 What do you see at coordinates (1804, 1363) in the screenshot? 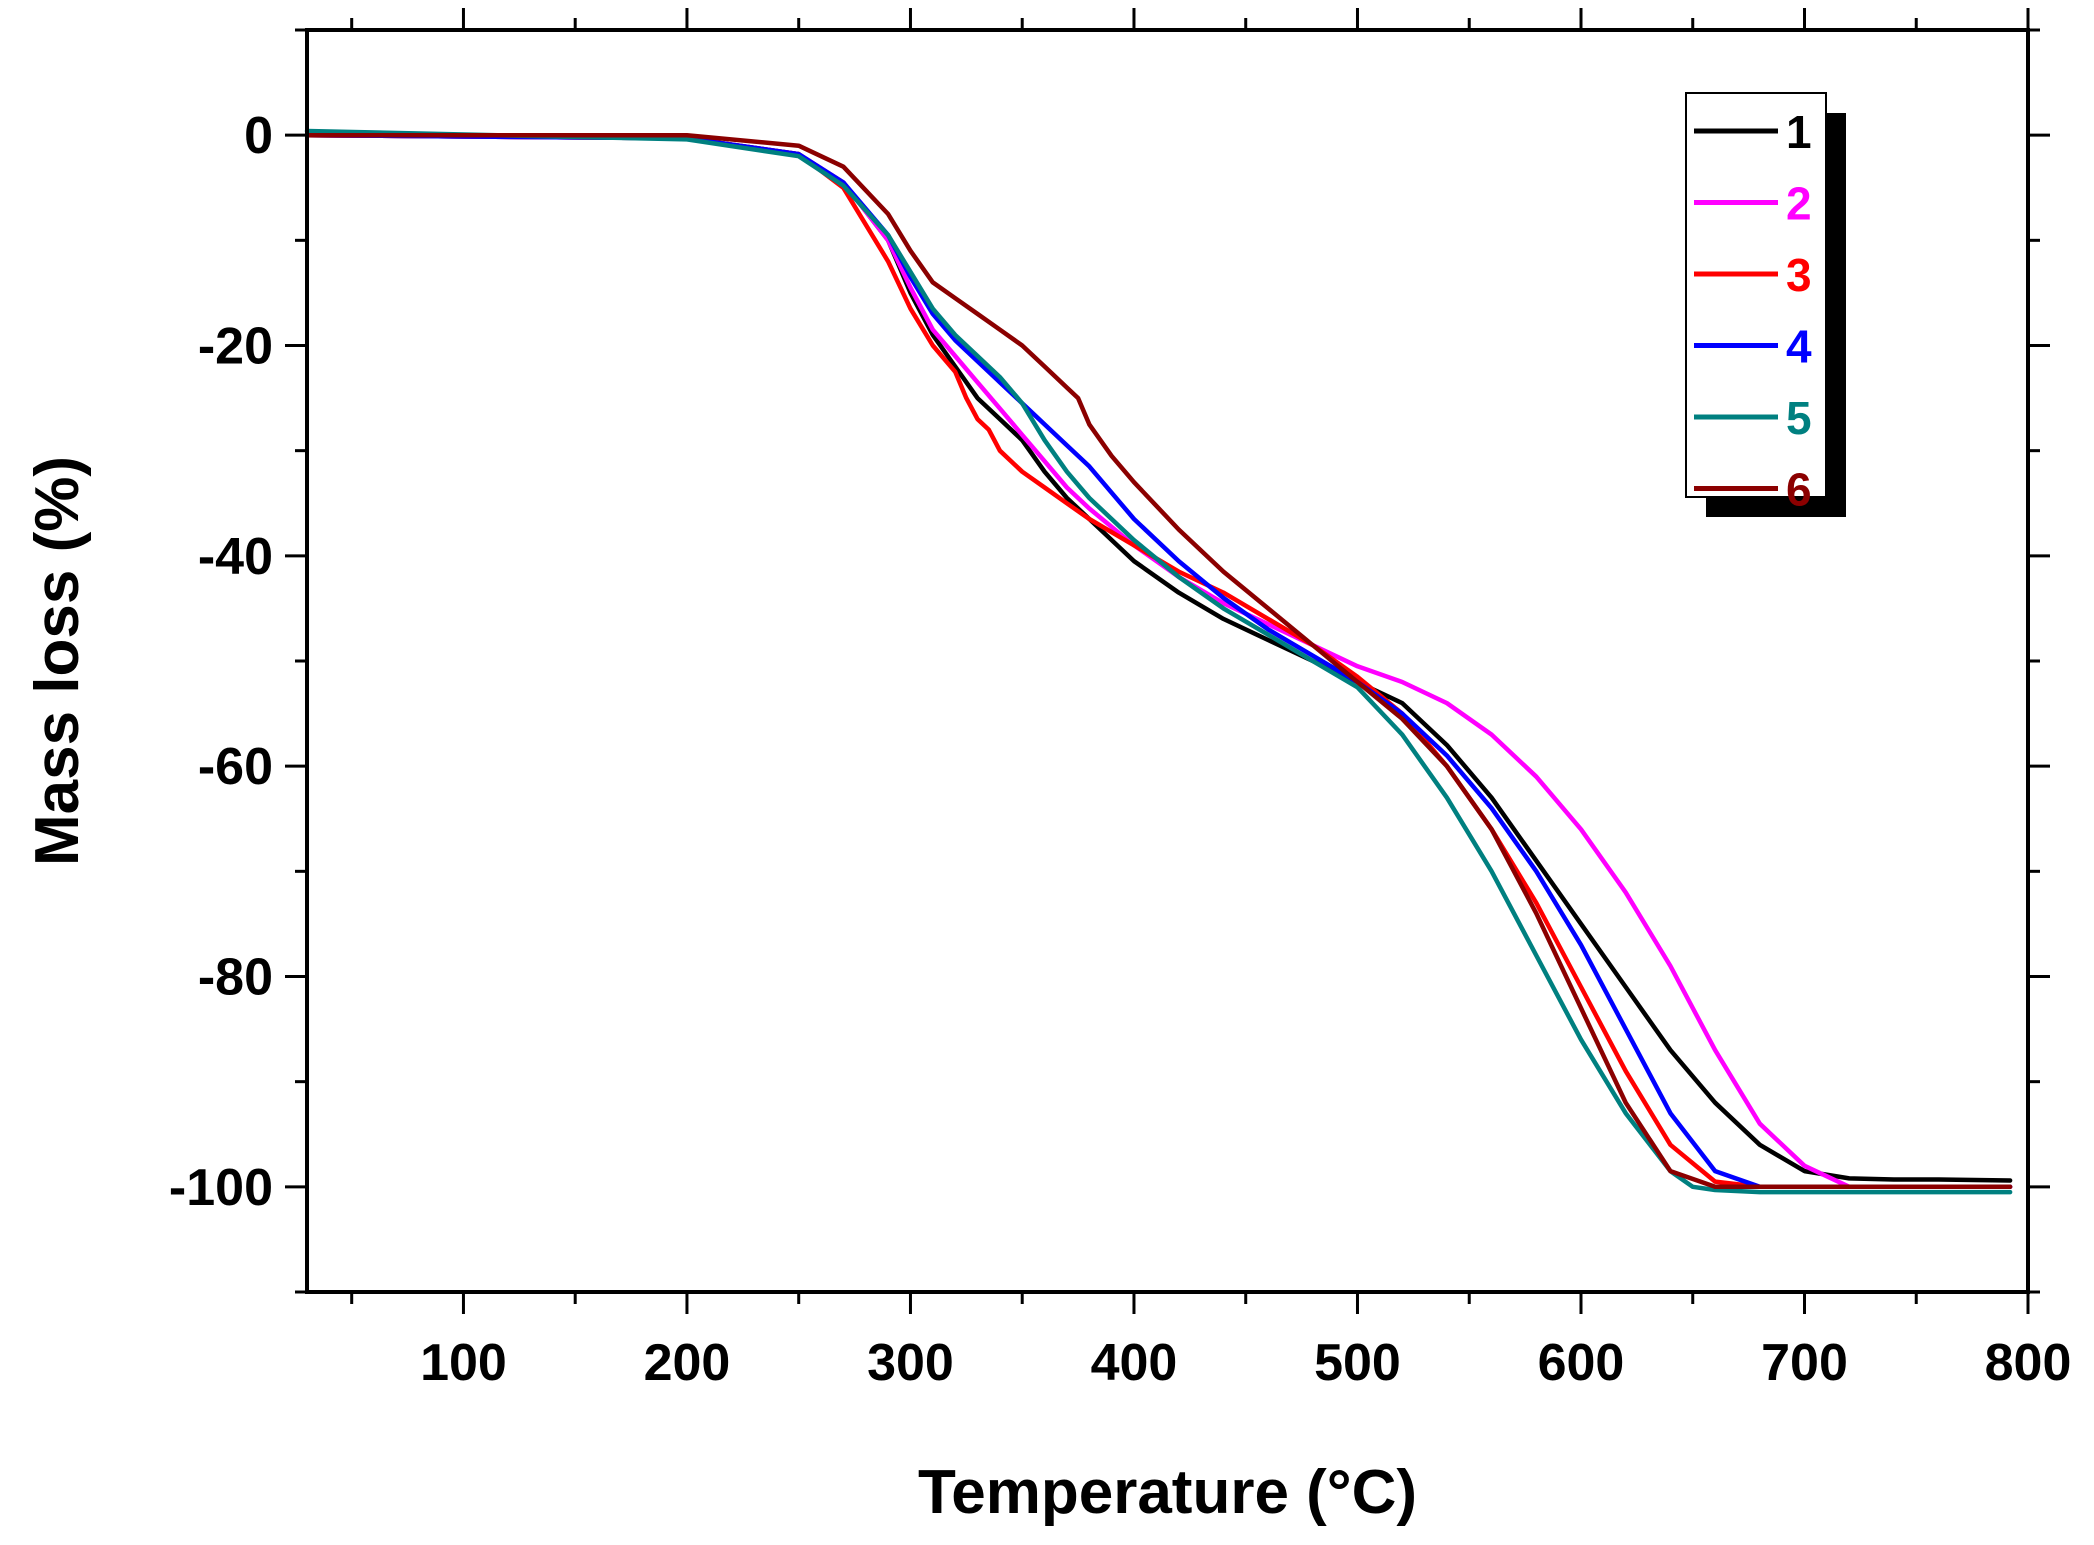
I see `x-tick-label: 700` at bounding box center [1804, 1363].